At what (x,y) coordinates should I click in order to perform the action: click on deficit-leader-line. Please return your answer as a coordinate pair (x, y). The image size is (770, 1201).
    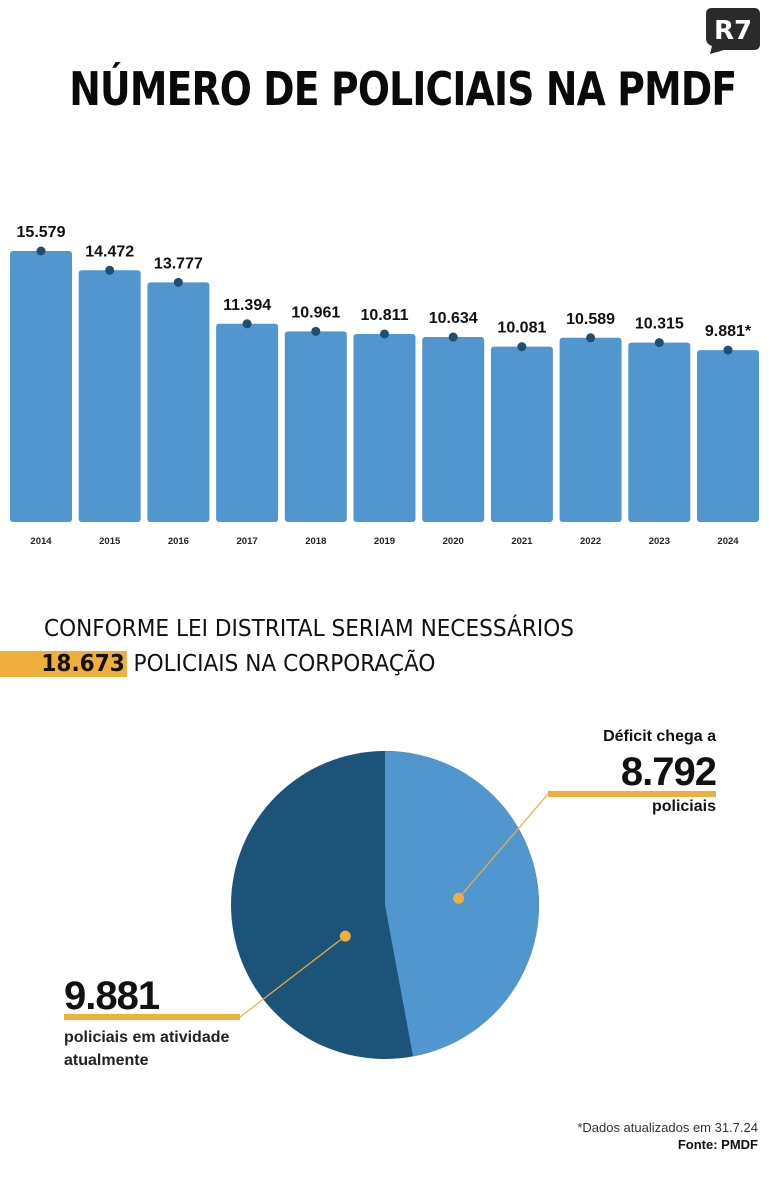
    Looking at the image, I should click on (503, 846).